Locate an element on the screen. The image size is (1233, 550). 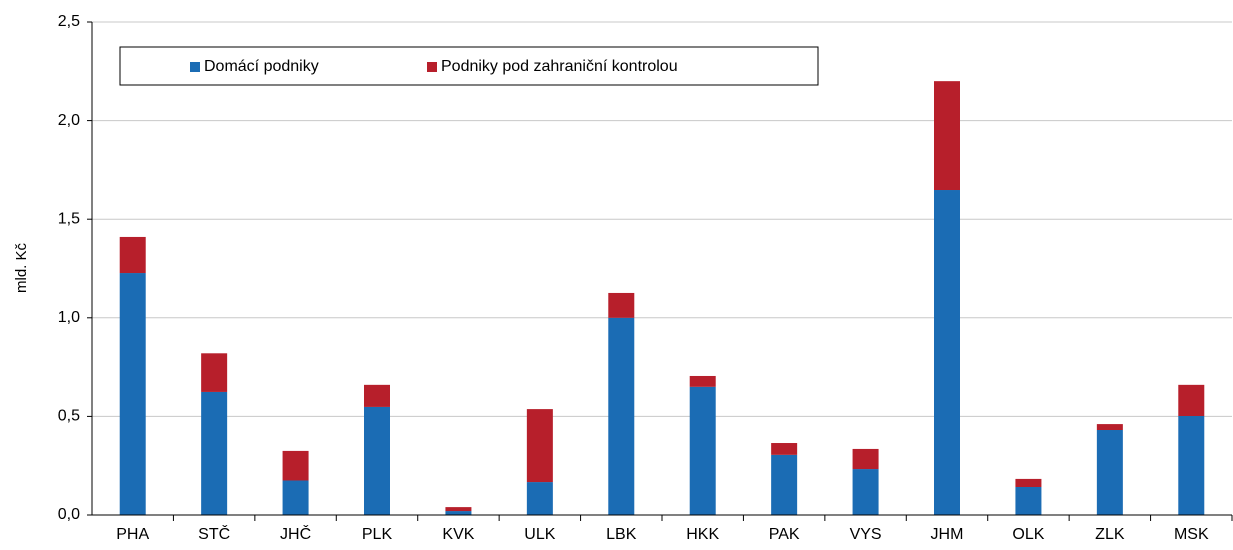
legend-label: Domácí podniky is located at coordinates (261, 66).